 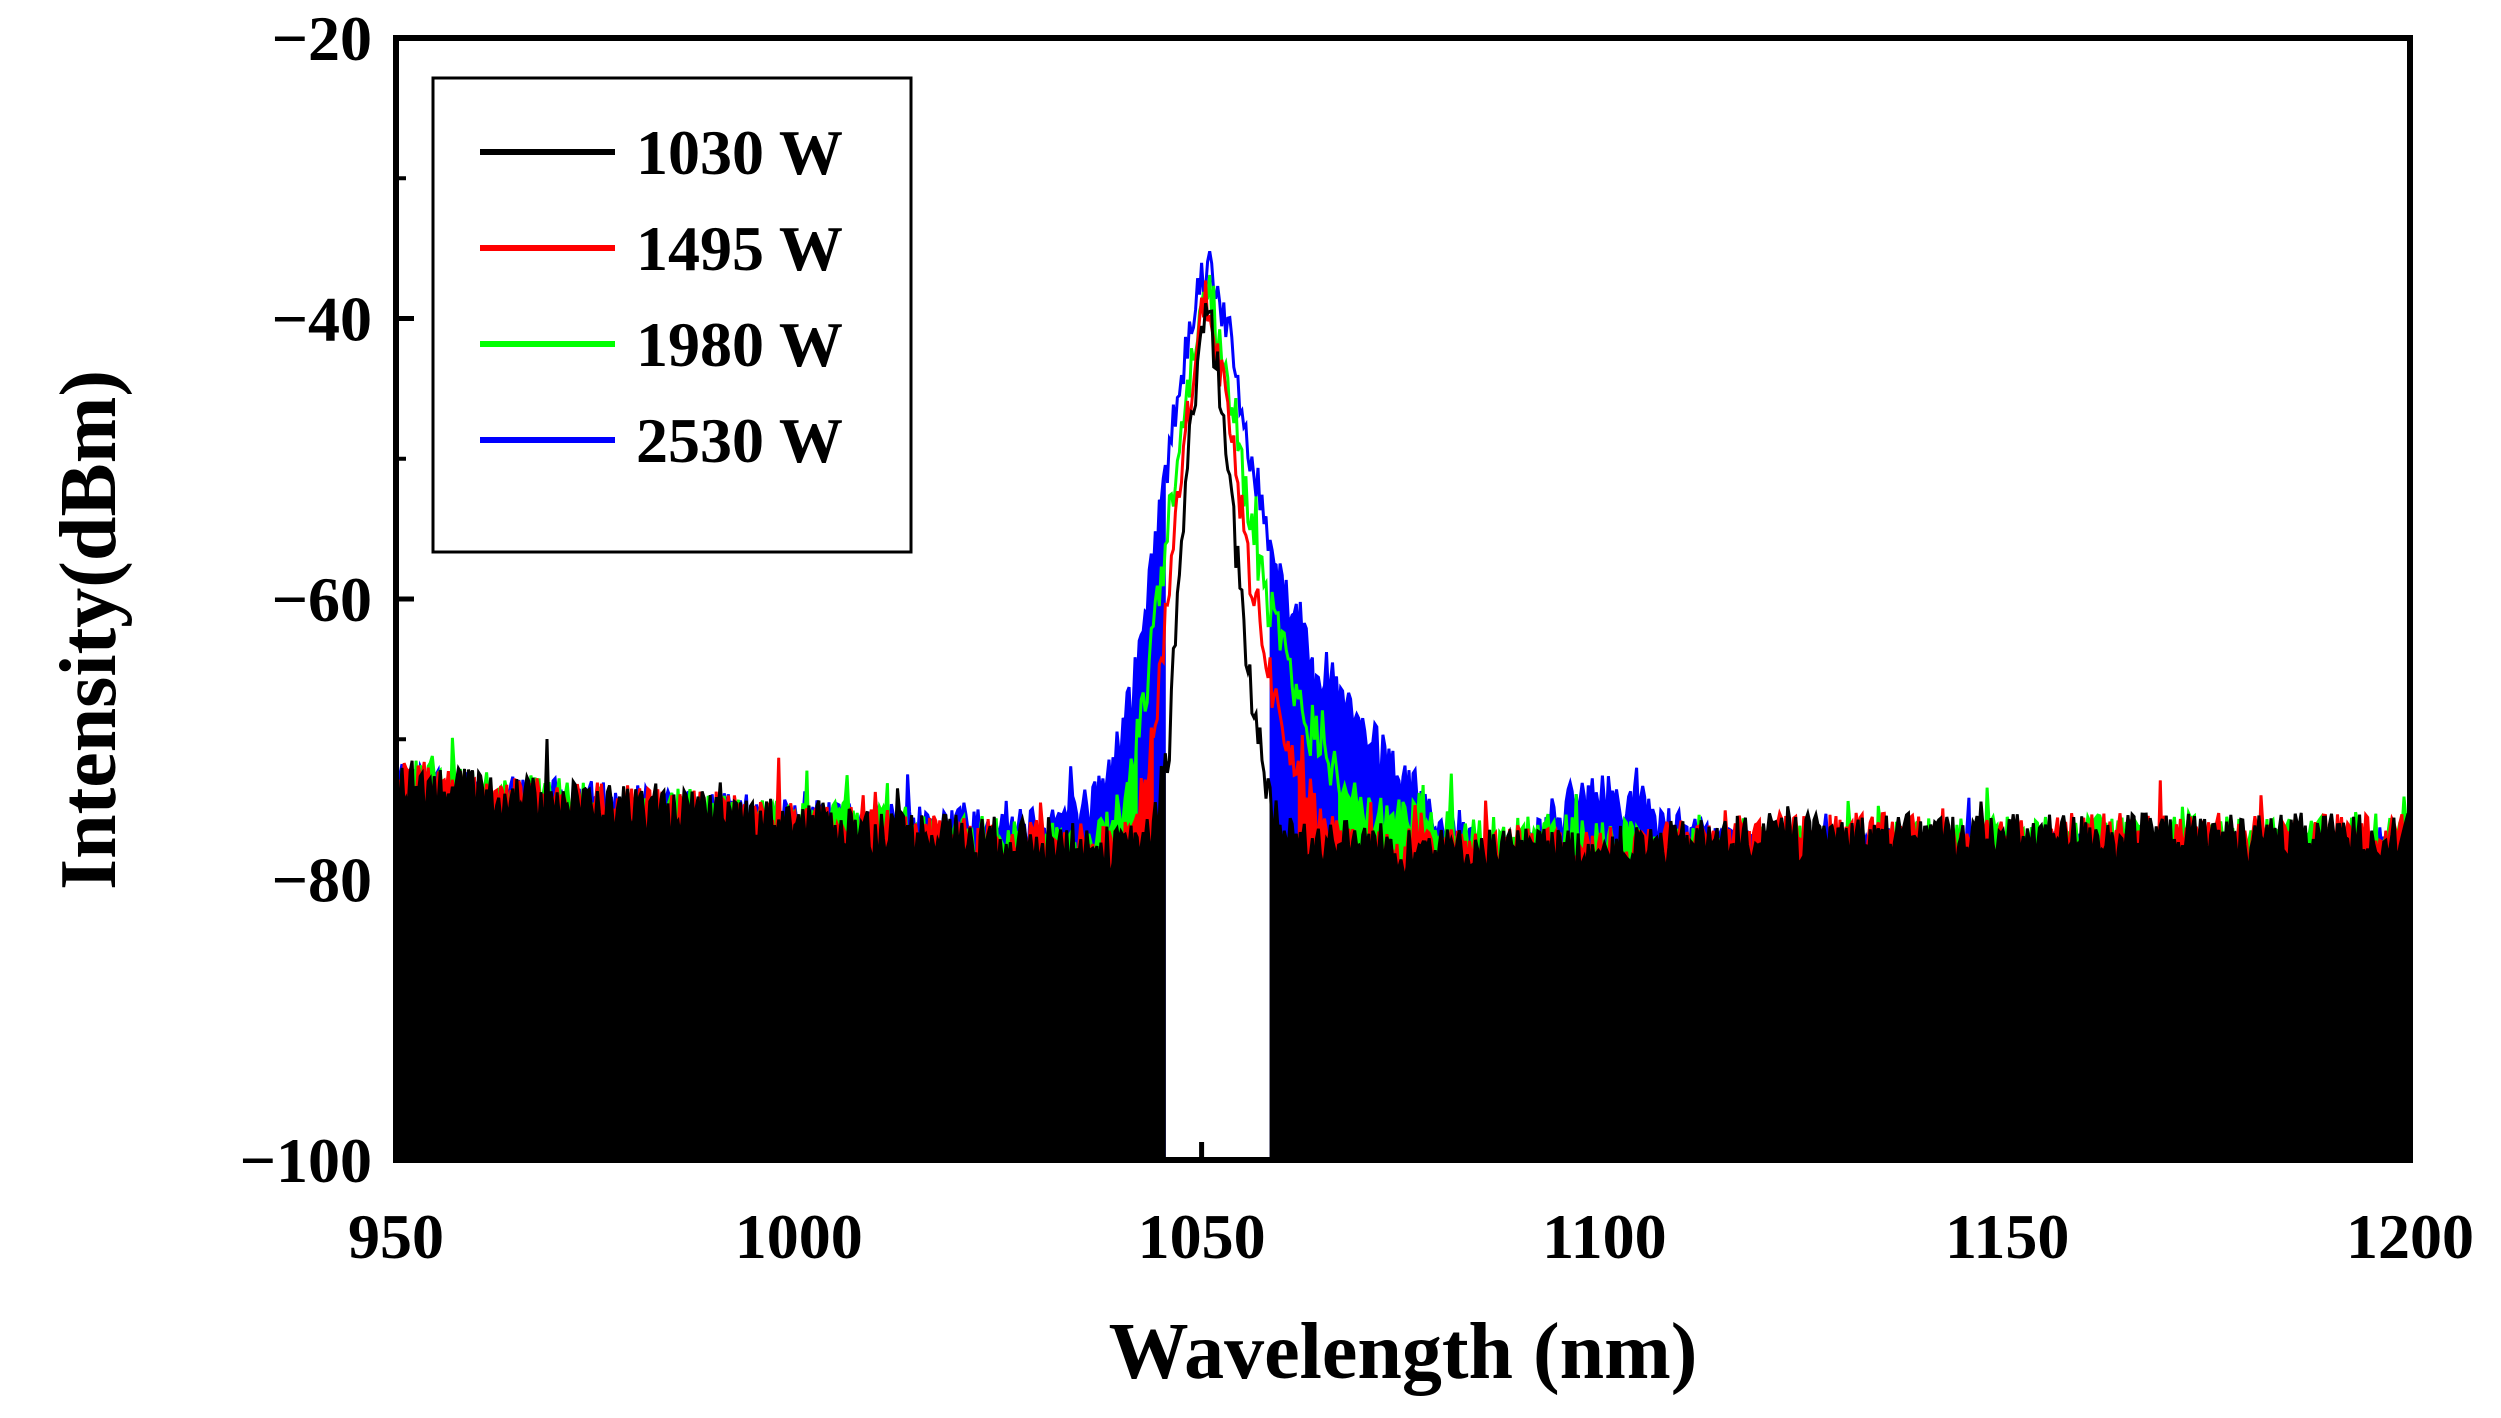 What do you see at coordinates (322, 599) in the screenshot?
I see `y-tick-label: −60` at bounding box center [322, 599].